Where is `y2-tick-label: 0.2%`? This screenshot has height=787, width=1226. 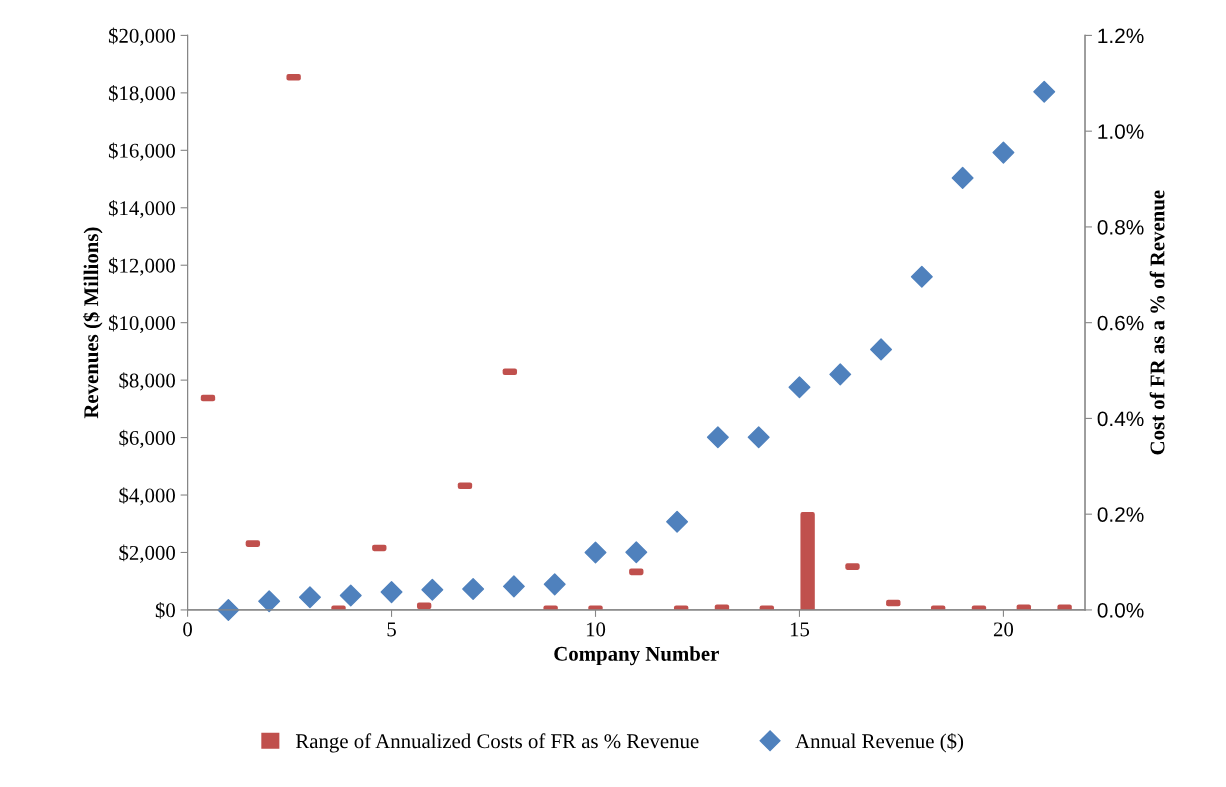 y2-tick-label: 0.2% is located at coordinates (1120, 514).